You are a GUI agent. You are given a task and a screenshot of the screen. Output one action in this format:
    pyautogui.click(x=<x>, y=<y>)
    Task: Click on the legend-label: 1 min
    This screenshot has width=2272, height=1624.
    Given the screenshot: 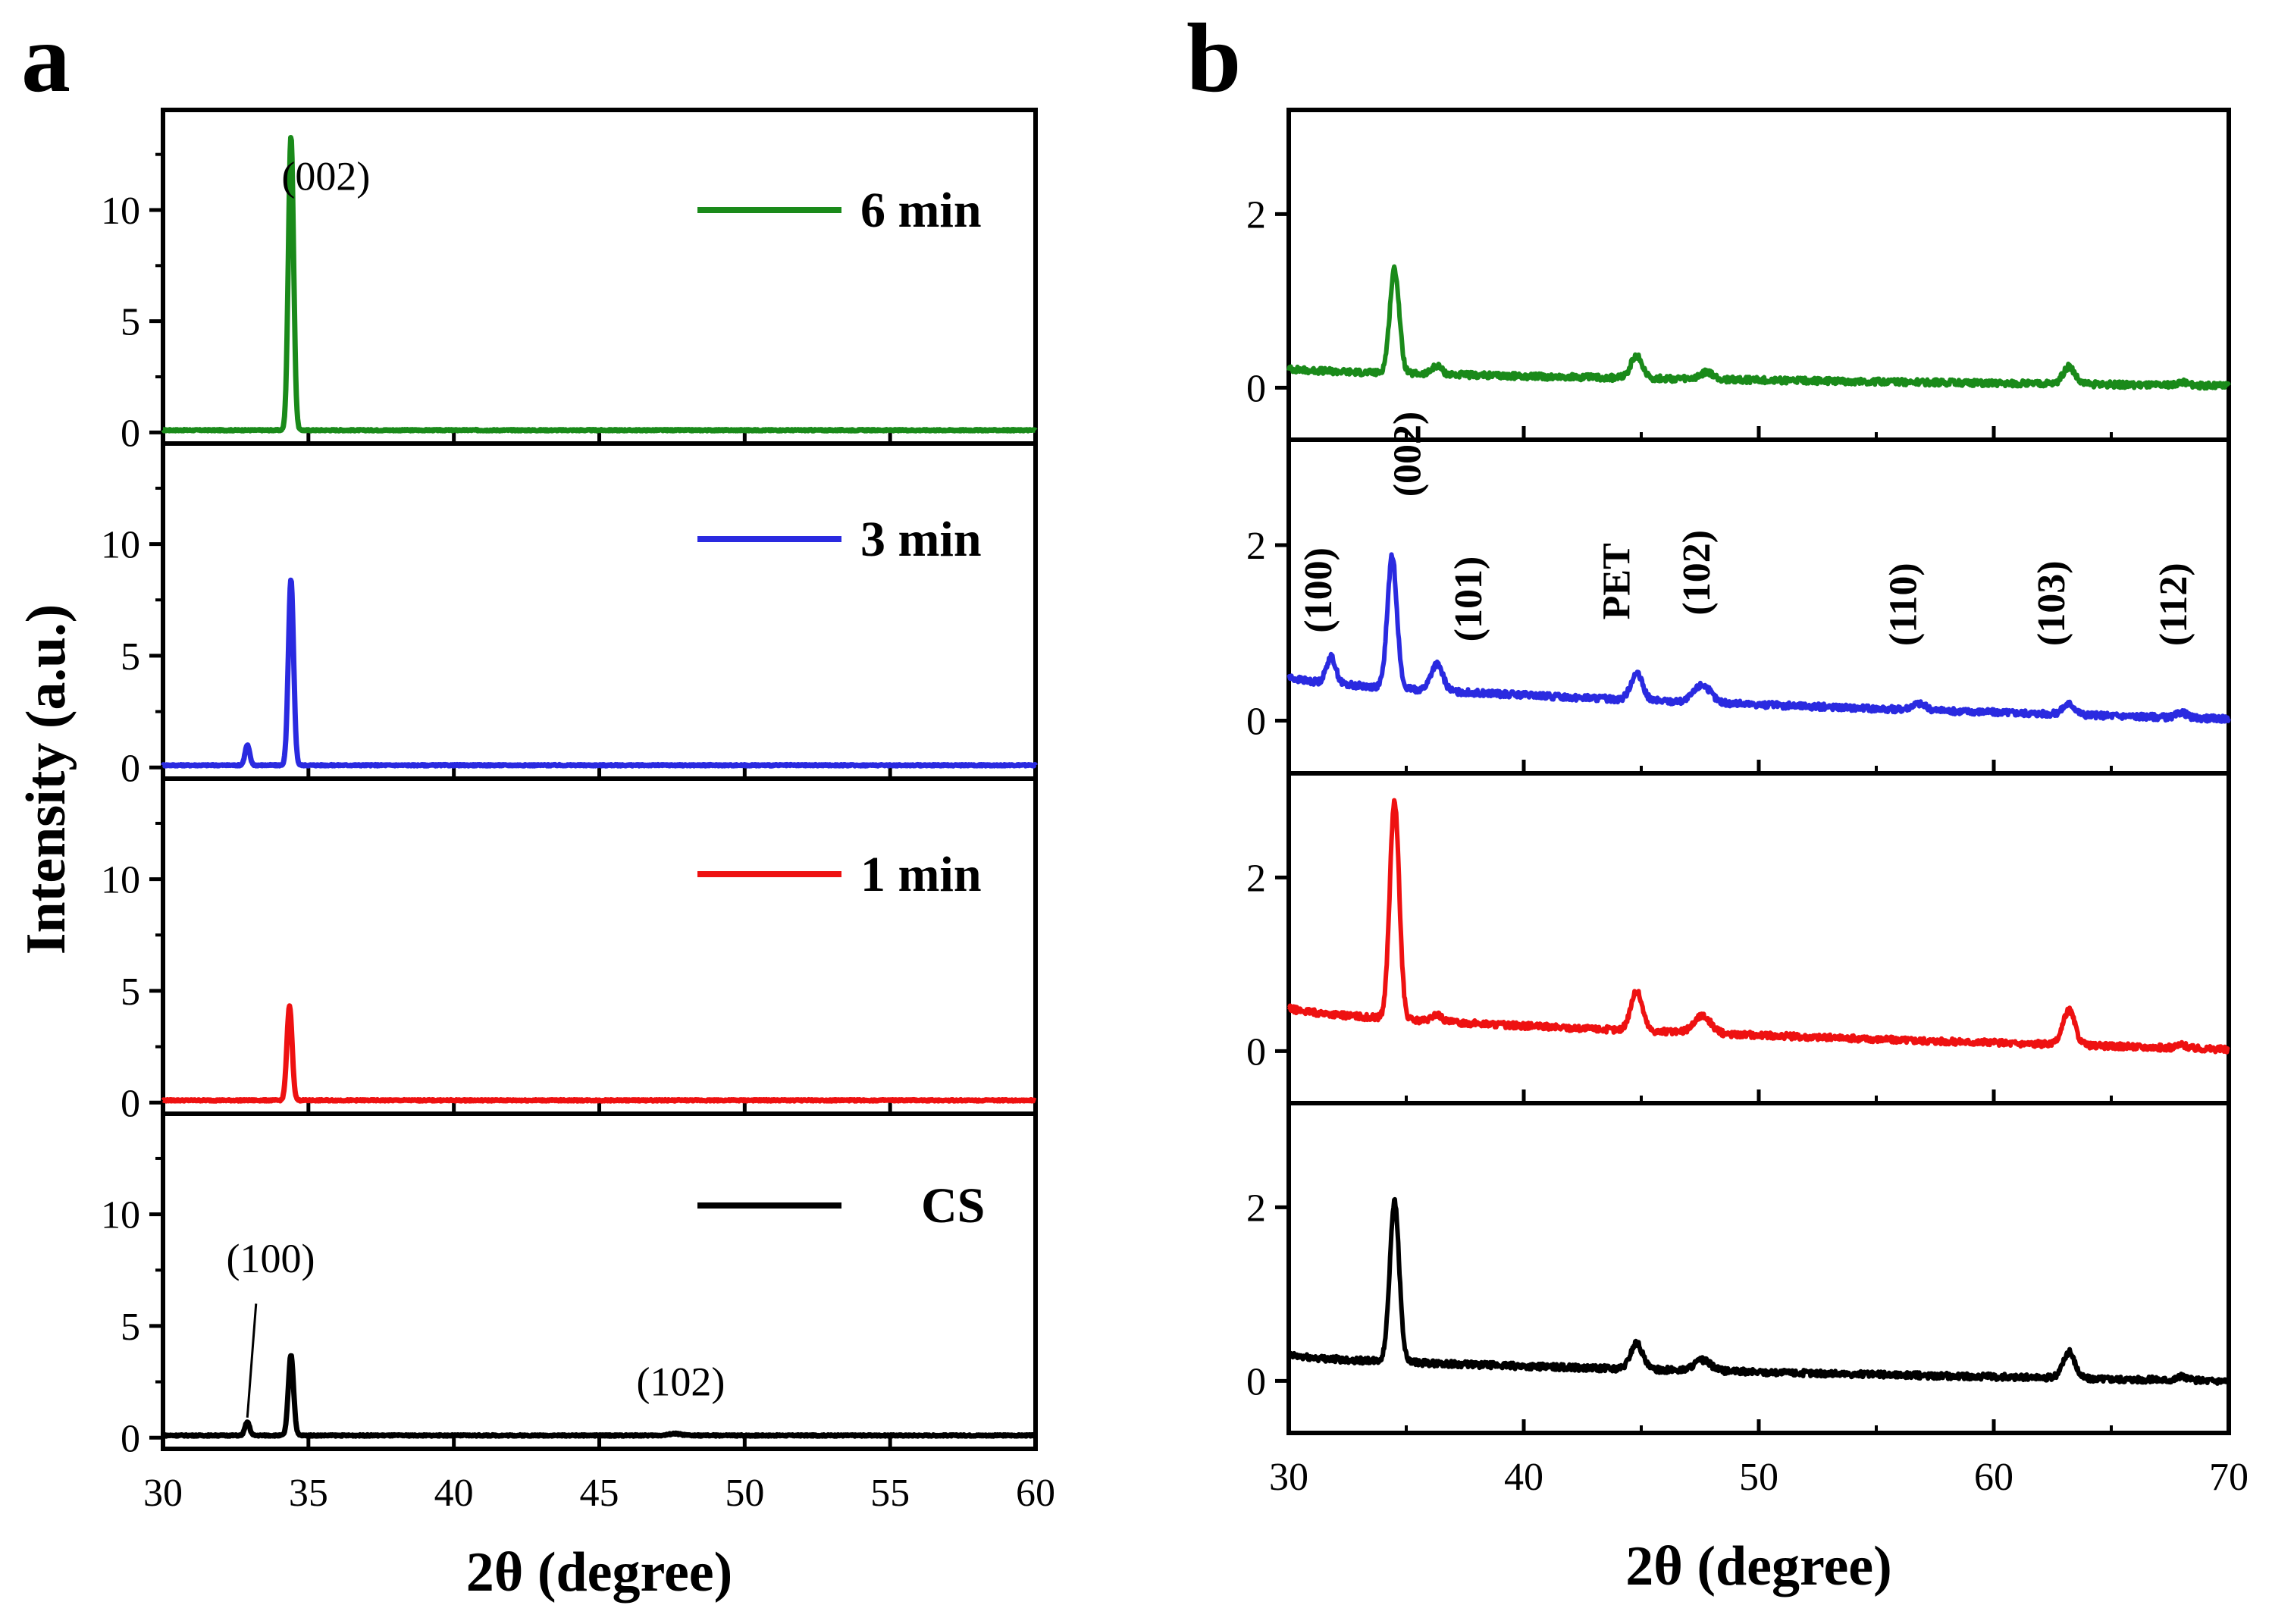 What is the action you would take?
    pyautogui.click(x=921, y=874)
    